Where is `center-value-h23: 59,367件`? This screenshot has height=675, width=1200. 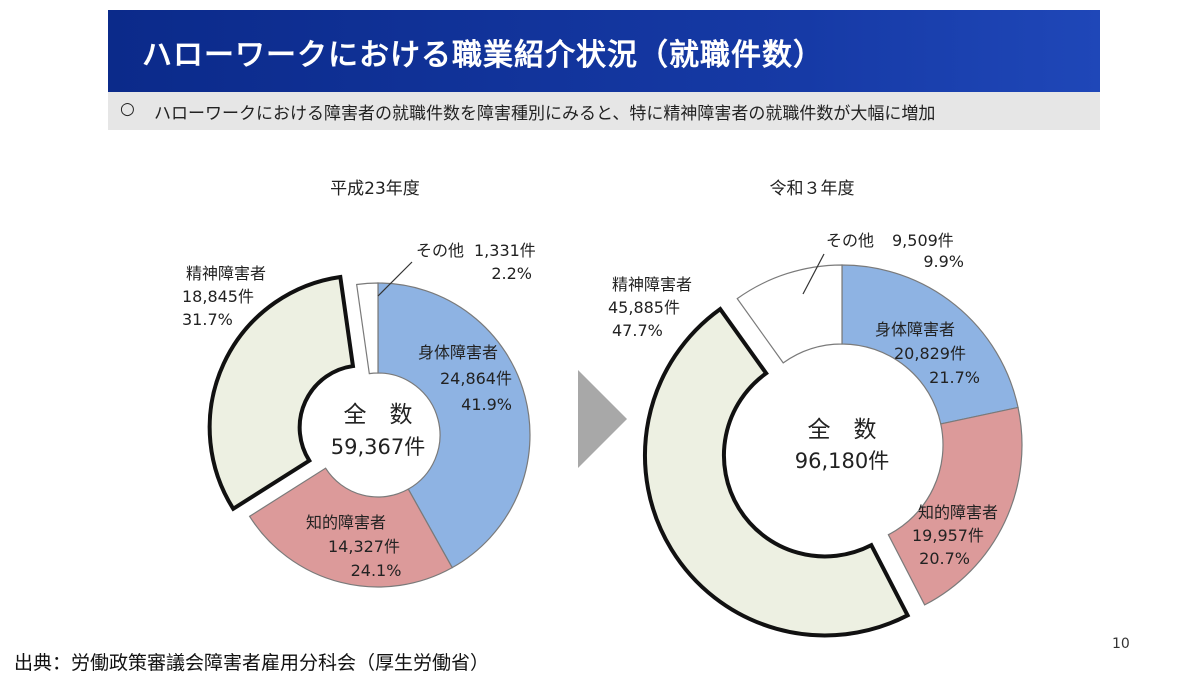
center-value-h23: 59,367件 is located at coordinates (378, 447).